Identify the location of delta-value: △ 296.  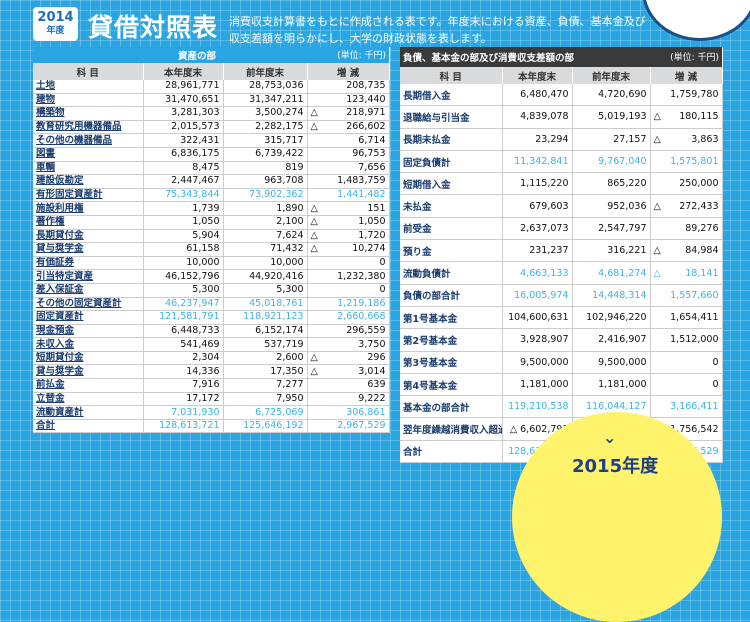
(348, 358).